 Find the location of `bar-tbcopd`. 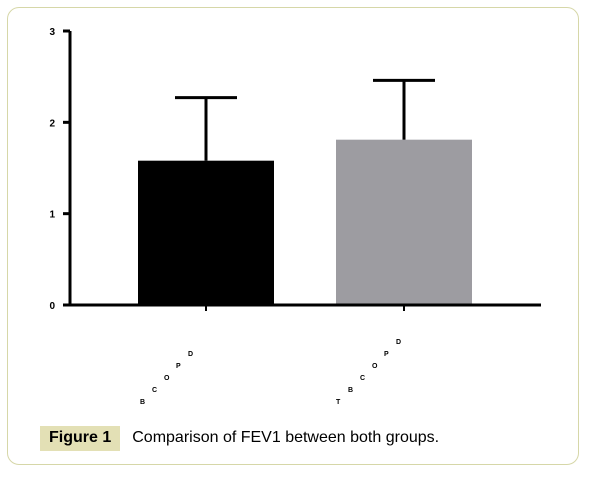

bar-tbcopd is located at coordinates (404, 222).